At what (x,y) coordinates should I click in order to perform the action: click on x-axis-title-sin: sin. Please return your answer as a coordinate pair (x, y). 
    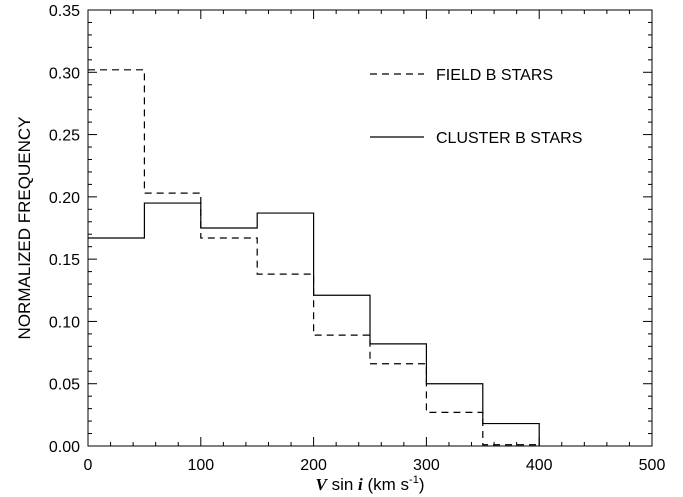
    Looking at the image, I should click on (342, 484).